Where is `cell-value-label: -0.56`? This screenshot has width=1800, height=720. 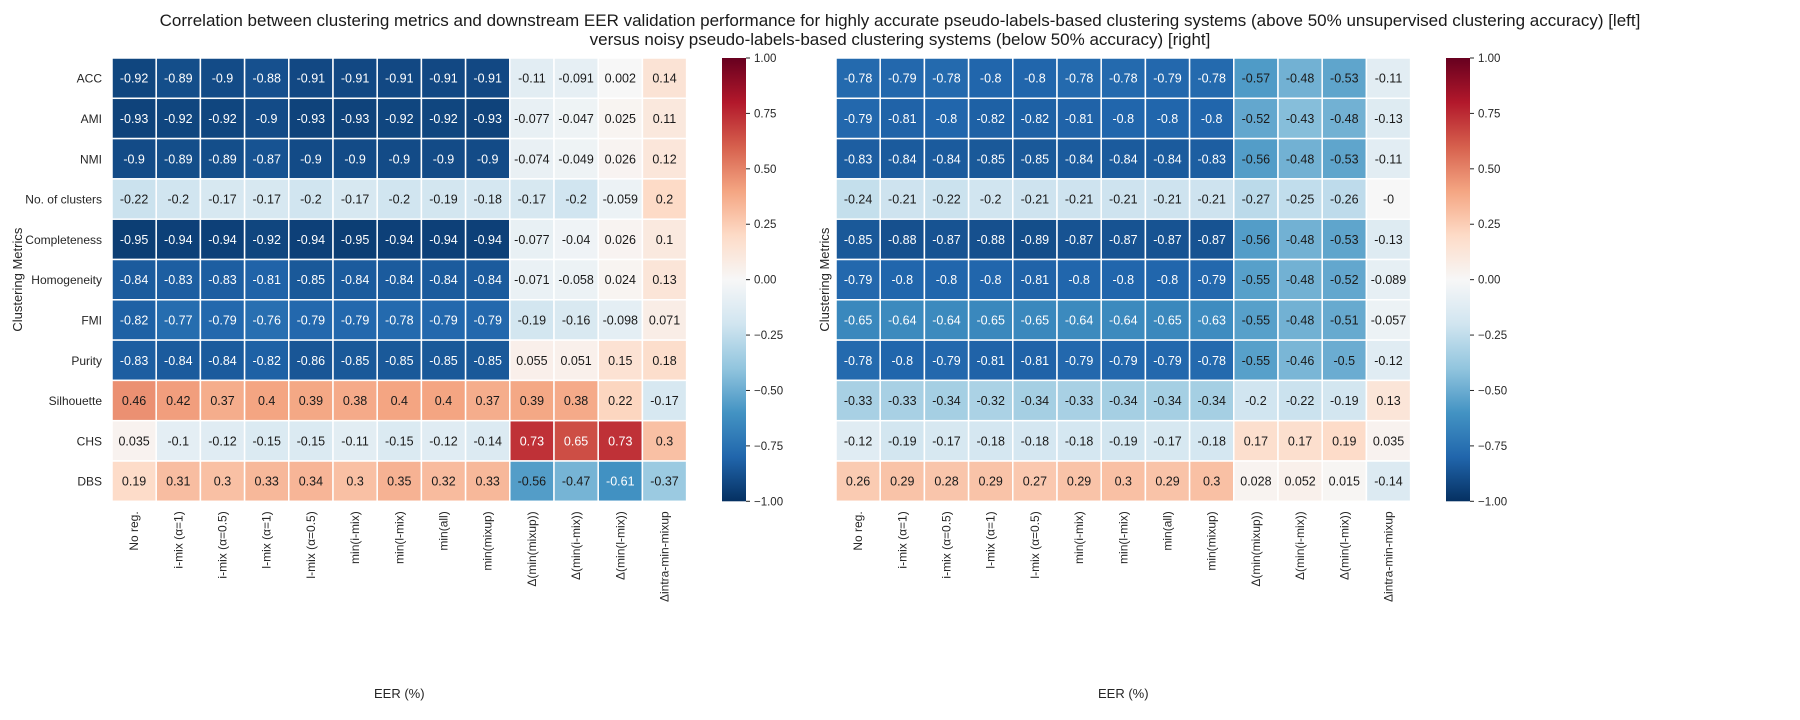 cell-value-label: -0.56 is located at coordinates (532, 482).